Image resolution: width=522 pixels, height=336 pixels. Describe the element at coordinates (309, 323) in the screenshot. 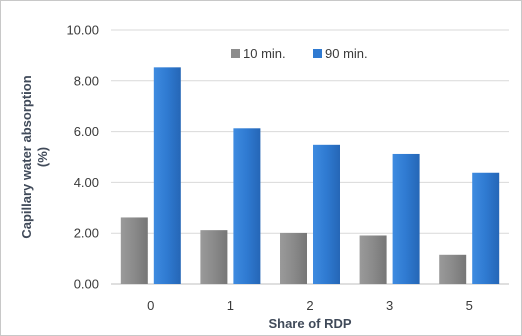

I see `x-axis-label: Share of RDP` at that location.